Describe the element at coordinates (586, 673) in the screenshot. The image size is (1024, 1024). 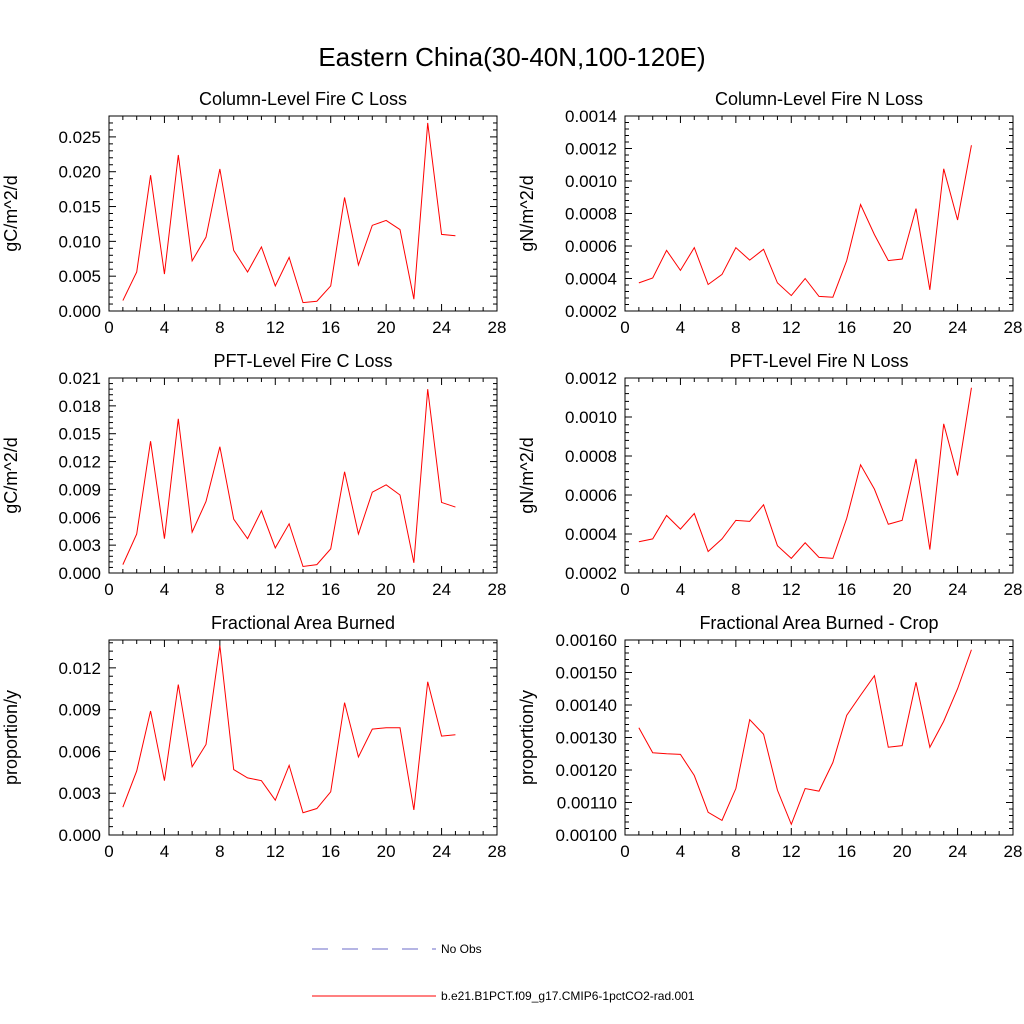
I see `y-tick-label: 0.00150` at that location.